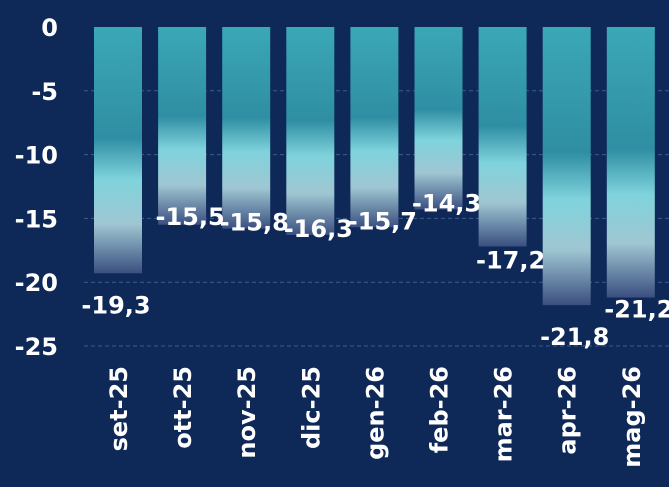 Image resolution: width=669 pixels, height=487 pixels. I want to click on category-label: dic-25, so click(311, 407).